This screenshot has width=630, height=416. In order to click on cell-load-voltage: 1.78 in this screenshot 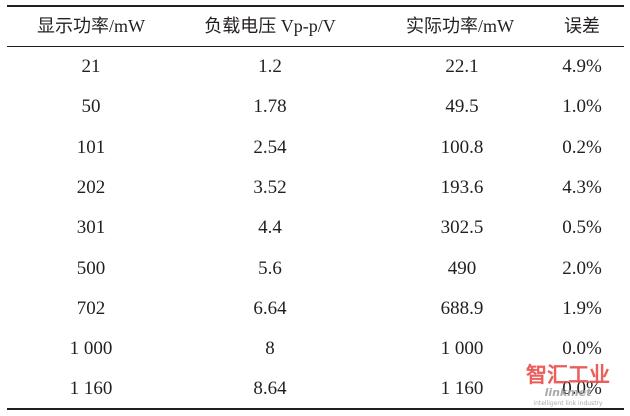, I will do `click(270, 107)`.